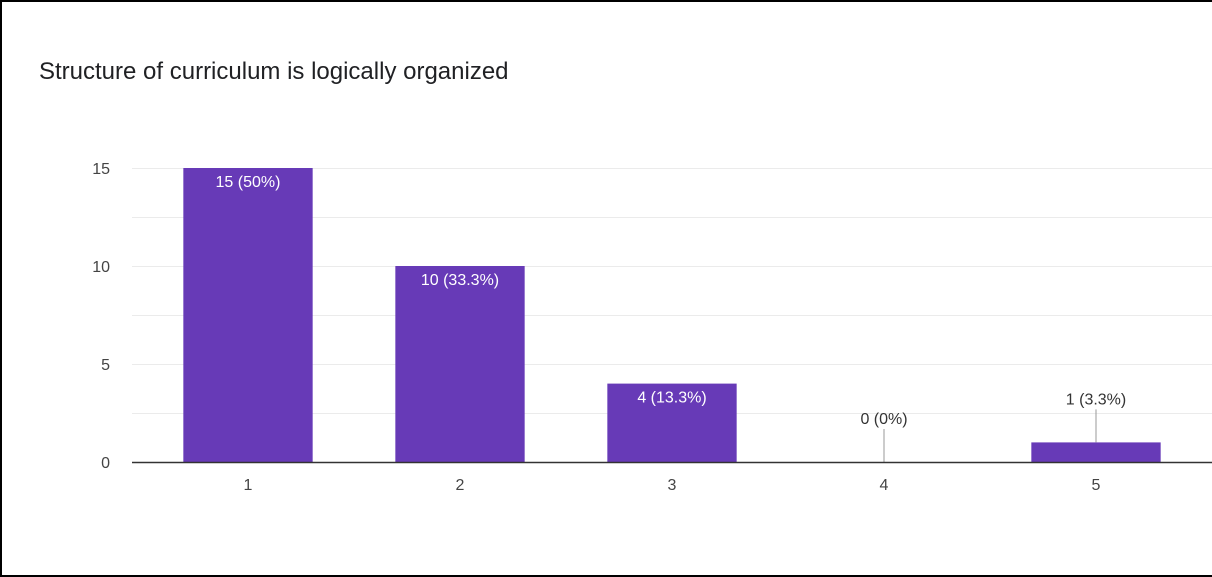 This screenshot has width=1212, height=577. What do you see at coordinates (883, 419) in the screenshot?
I see `data-label: 0 (0%)` at bounding box center [883, 419].